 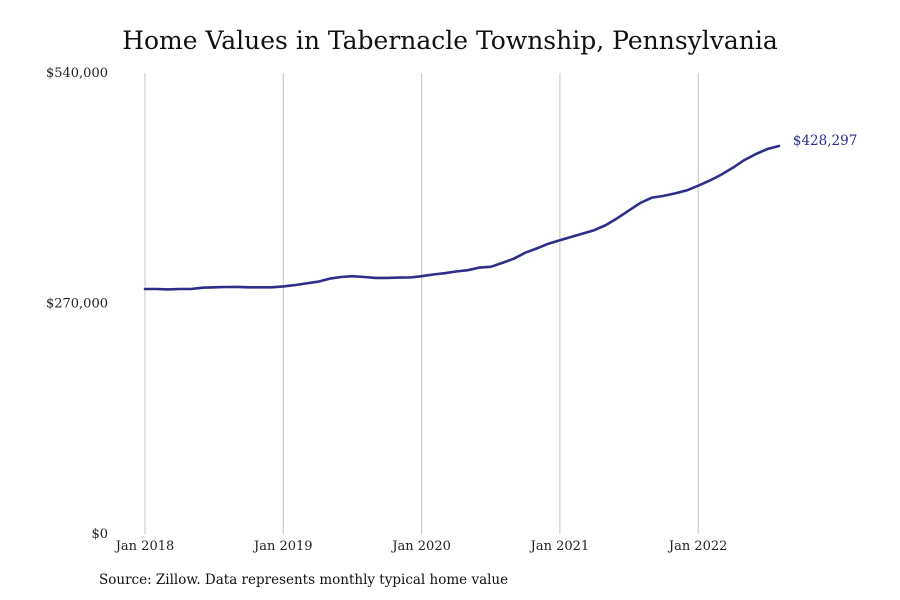 I want to click on x-axis: Jan 2018 Jan 2019 Jan 2020 Jan 2021 Jan 2022, so click(x=421, y=546).